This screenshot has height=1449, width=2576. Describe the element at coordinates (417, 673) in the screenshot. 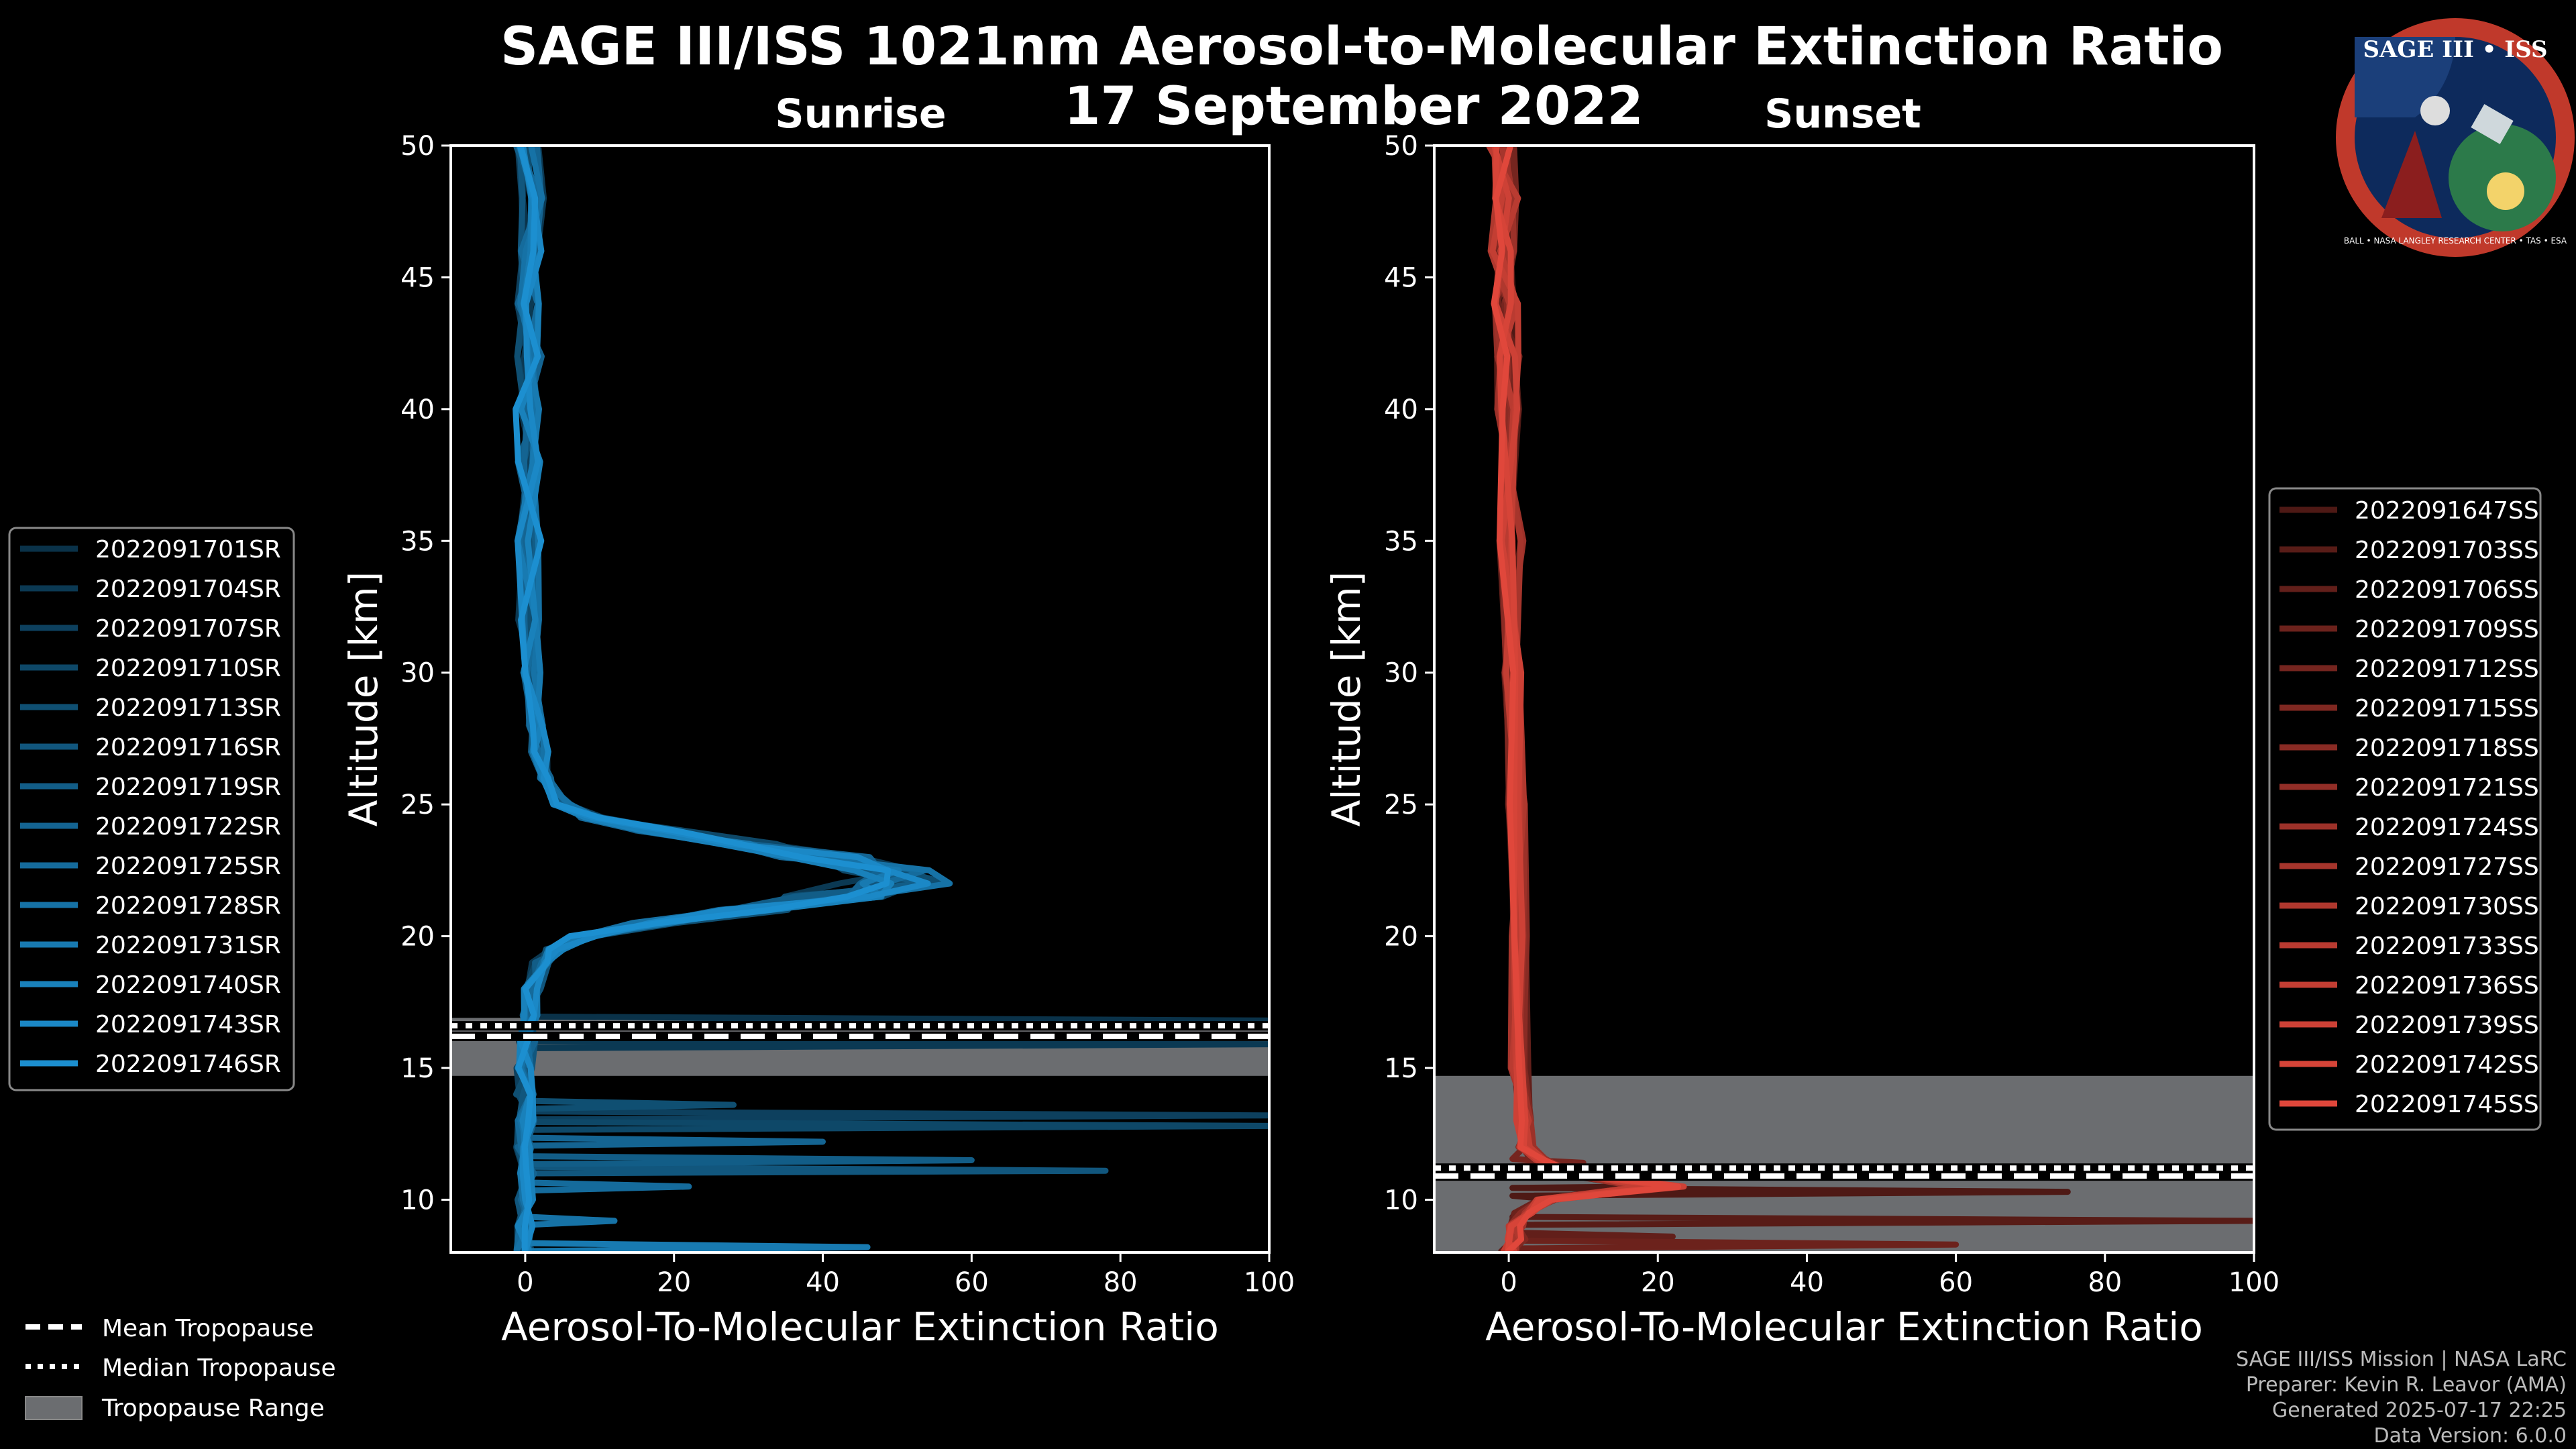

I see `sr-ytick-label-30: 30` at that location.